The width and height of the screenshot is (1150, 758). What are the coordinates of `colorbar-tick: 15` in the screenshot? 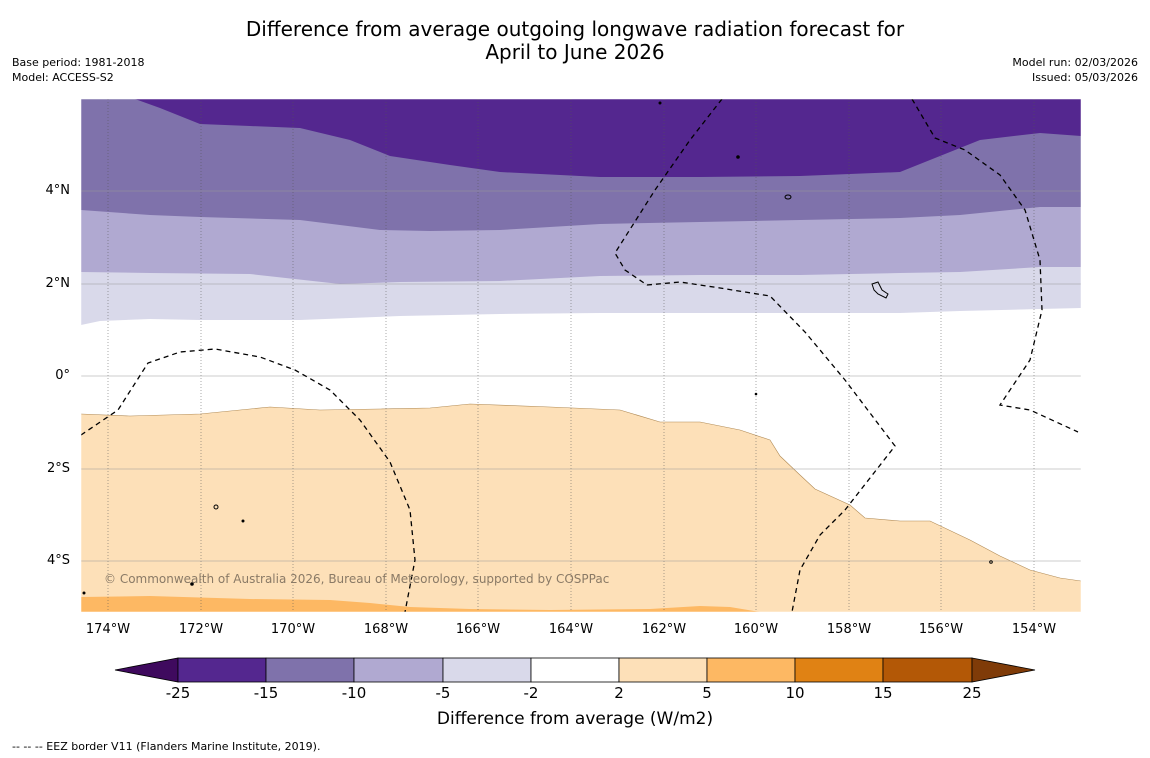 It's located at (883, 693).